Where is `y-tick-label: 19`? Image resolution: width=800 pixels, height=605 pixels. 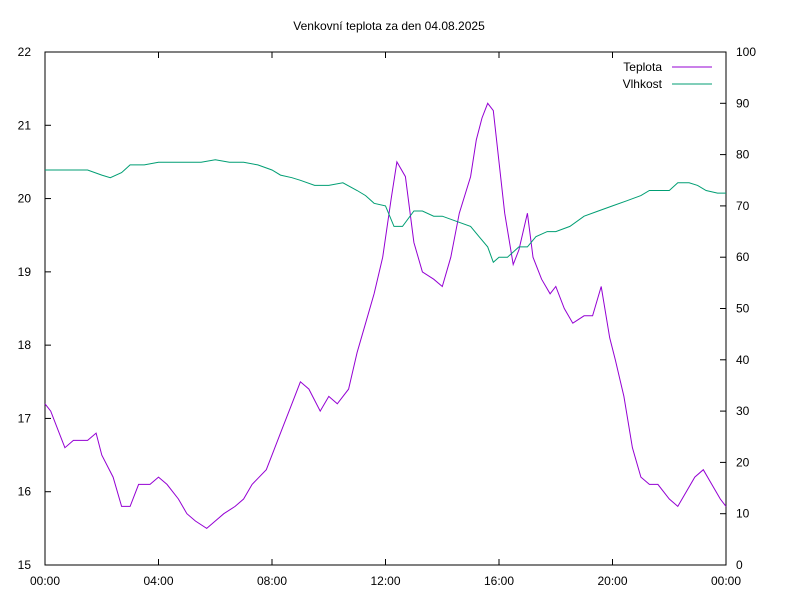 y-tick-label: 19 is located at coordinates (25, 272).